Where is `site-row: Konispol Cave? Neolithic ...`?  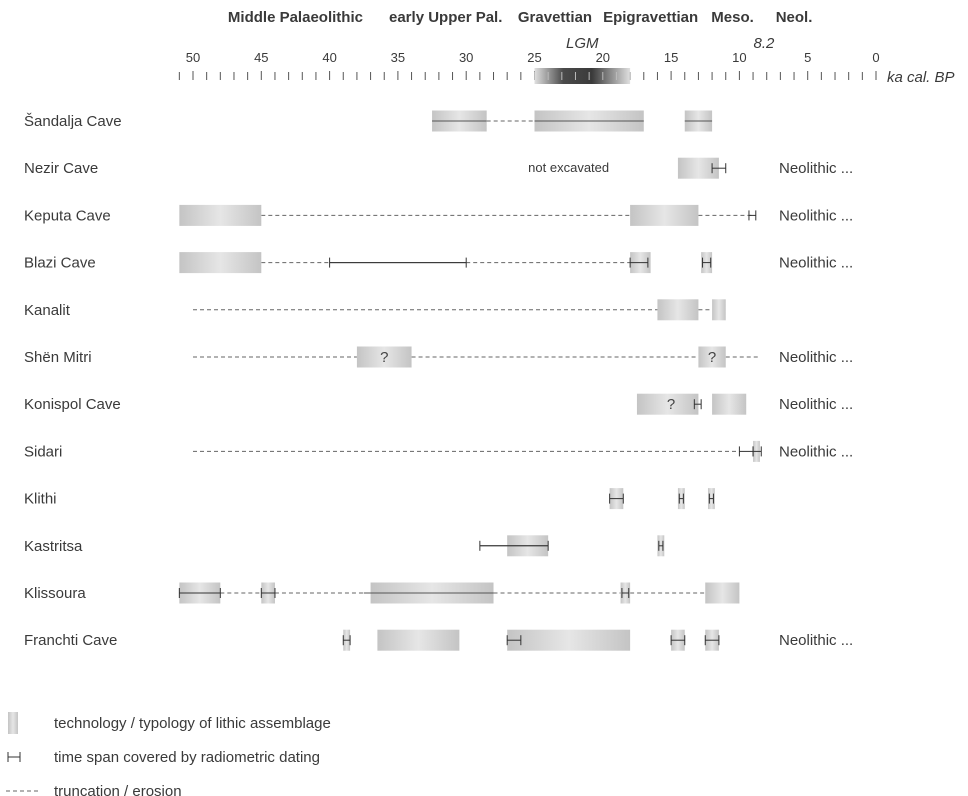 site-row: Konispol Cave? Neolithic ... is located at coordinates (438, 404).